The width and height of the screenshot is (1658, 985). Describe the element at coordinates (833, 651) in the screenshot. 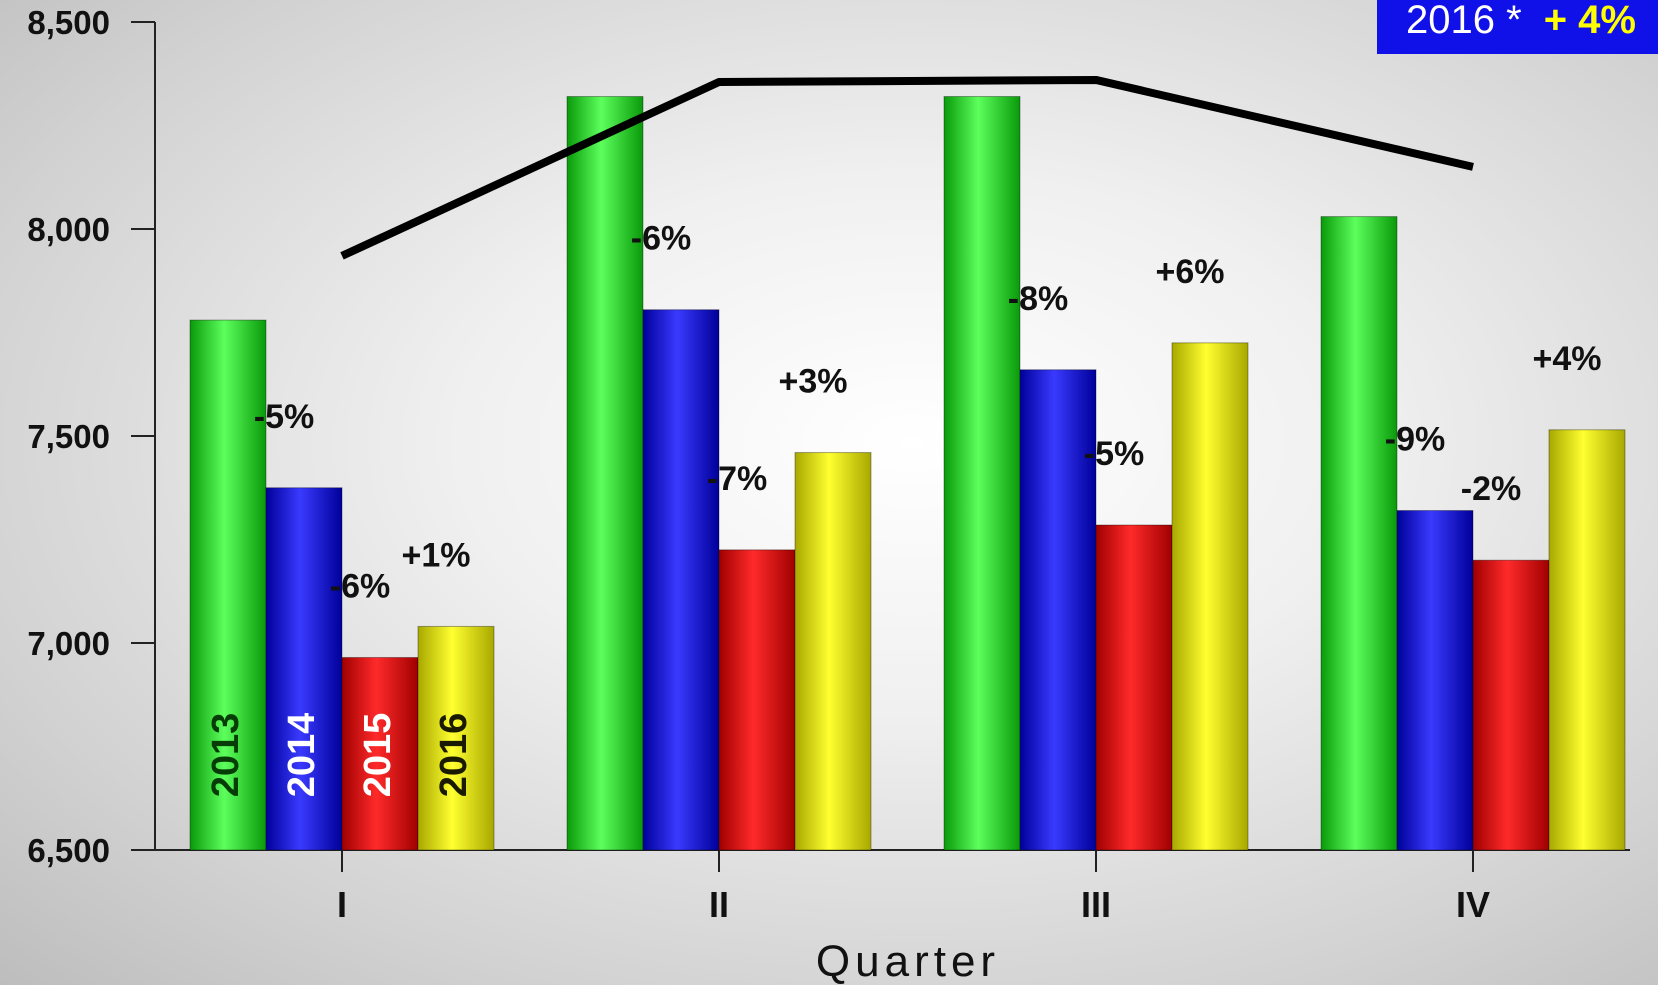

I see `bar-2016-II` at that location.